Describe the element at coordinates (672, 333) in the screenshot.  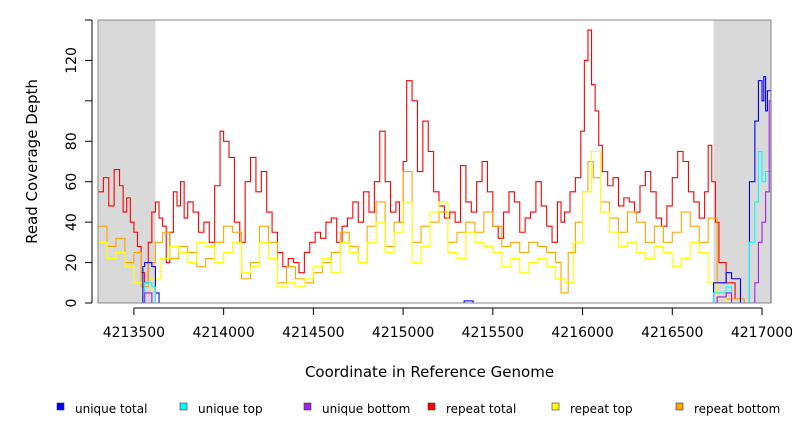
I see `x-tick-label: 4216500` at that location.